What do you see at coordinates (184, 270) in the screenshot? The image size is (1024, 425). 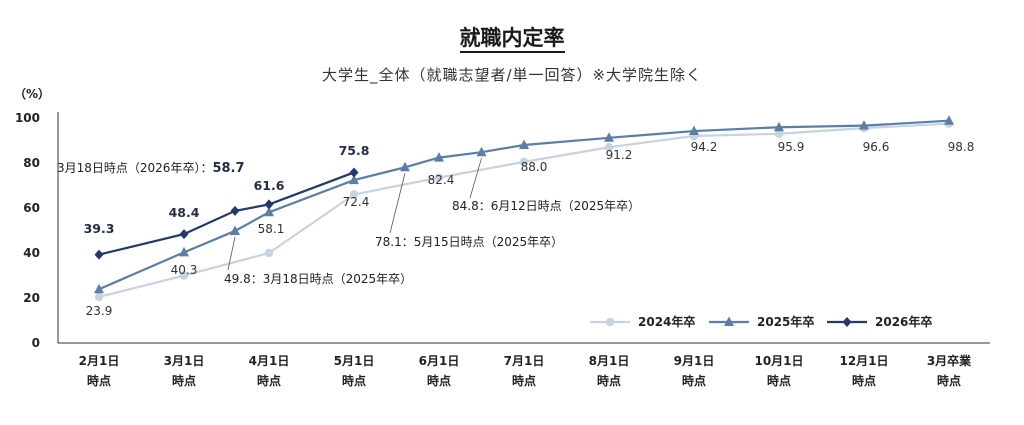 I see `data-label-2025: 40.3` at bounding box center [184, 270].